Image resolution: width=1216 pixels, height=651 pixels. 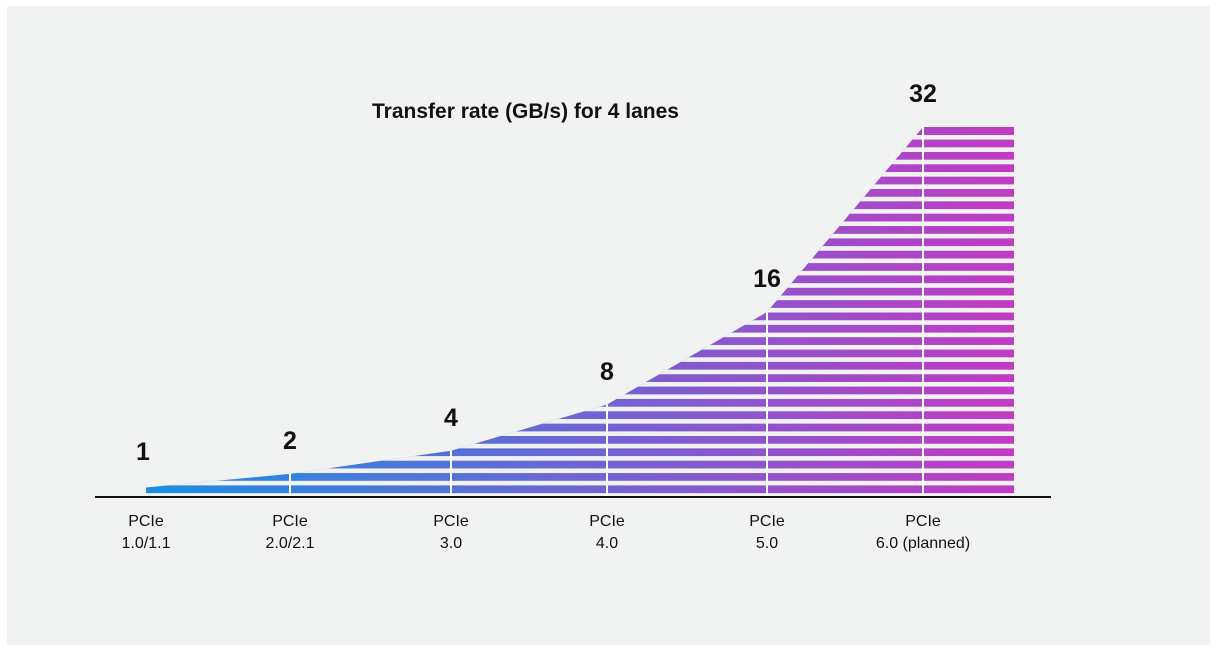 What do you see at coordinates (607, 371) in the screenshot?
I see `data-label: 8` at bounding box center [607, 371].